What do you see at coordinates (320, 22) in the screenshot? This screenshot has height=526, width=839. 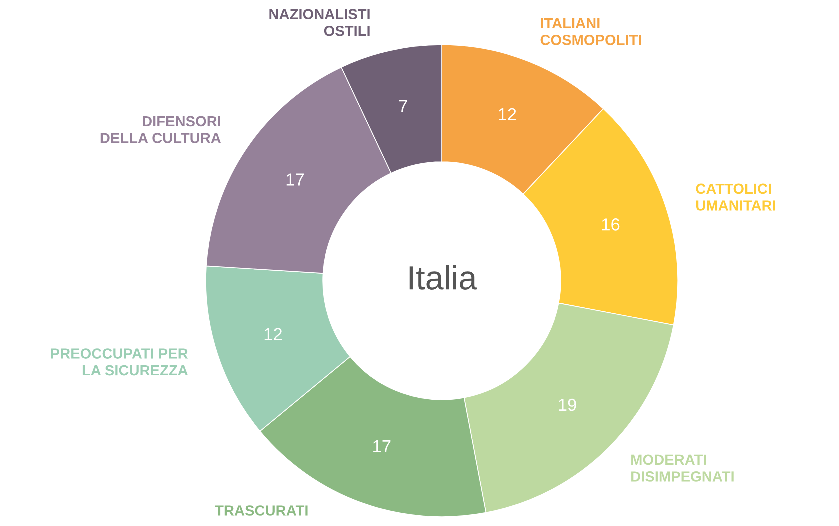 I see `slice-label: NAZIONALISTI OSTILI` at bounding box center [320, 22].